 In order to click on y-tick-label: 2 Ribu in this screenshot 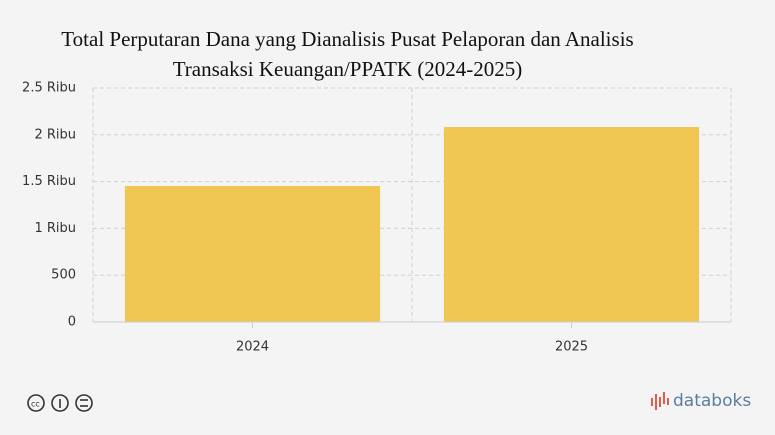, I will do `click(55, 134)`.